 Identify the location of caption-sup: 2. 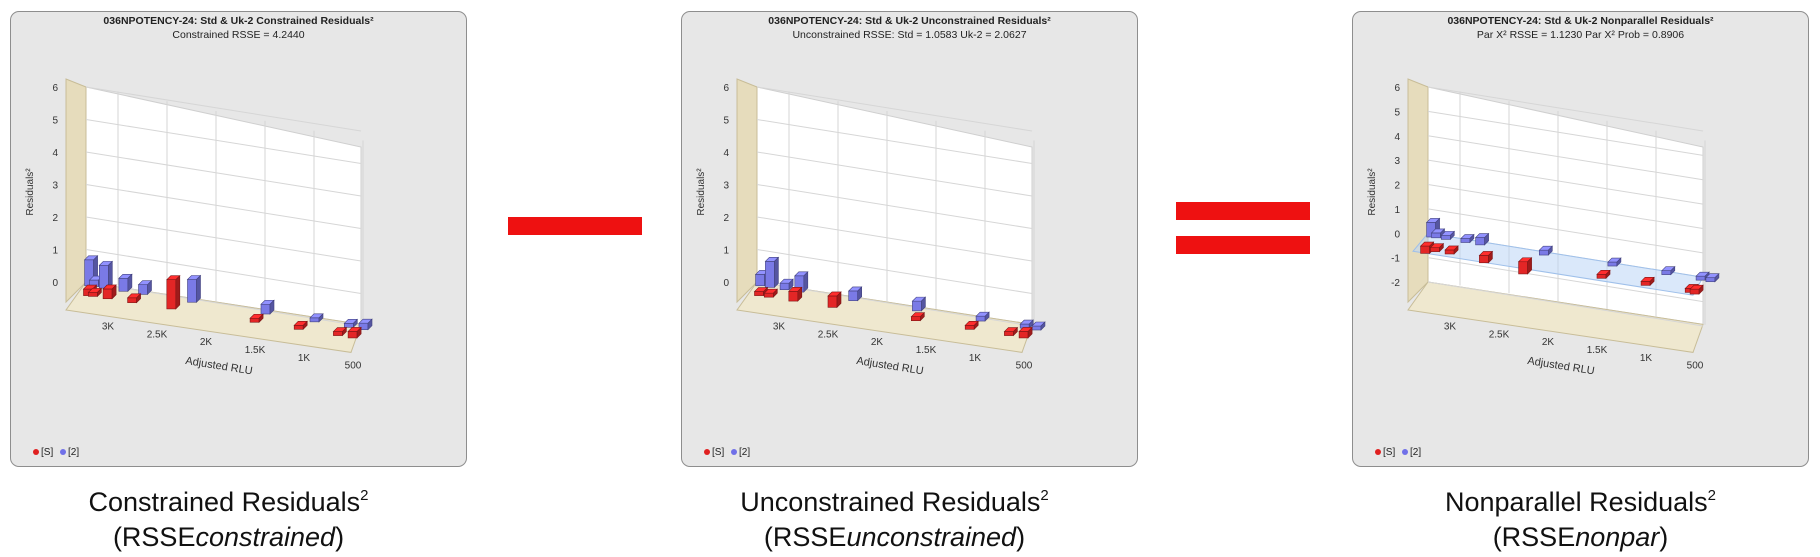
(1044, 495).